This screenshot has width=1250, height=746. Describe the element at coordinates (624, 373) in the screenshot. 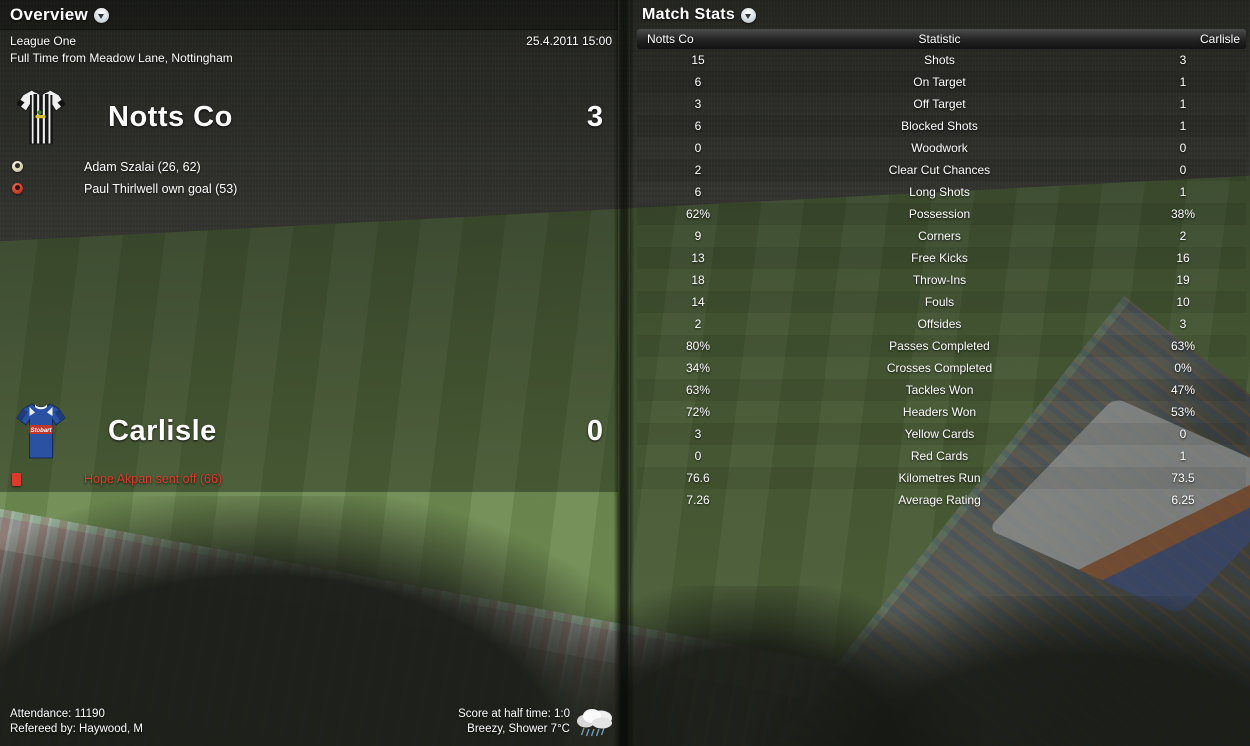

I see `panel-divider` at that location.